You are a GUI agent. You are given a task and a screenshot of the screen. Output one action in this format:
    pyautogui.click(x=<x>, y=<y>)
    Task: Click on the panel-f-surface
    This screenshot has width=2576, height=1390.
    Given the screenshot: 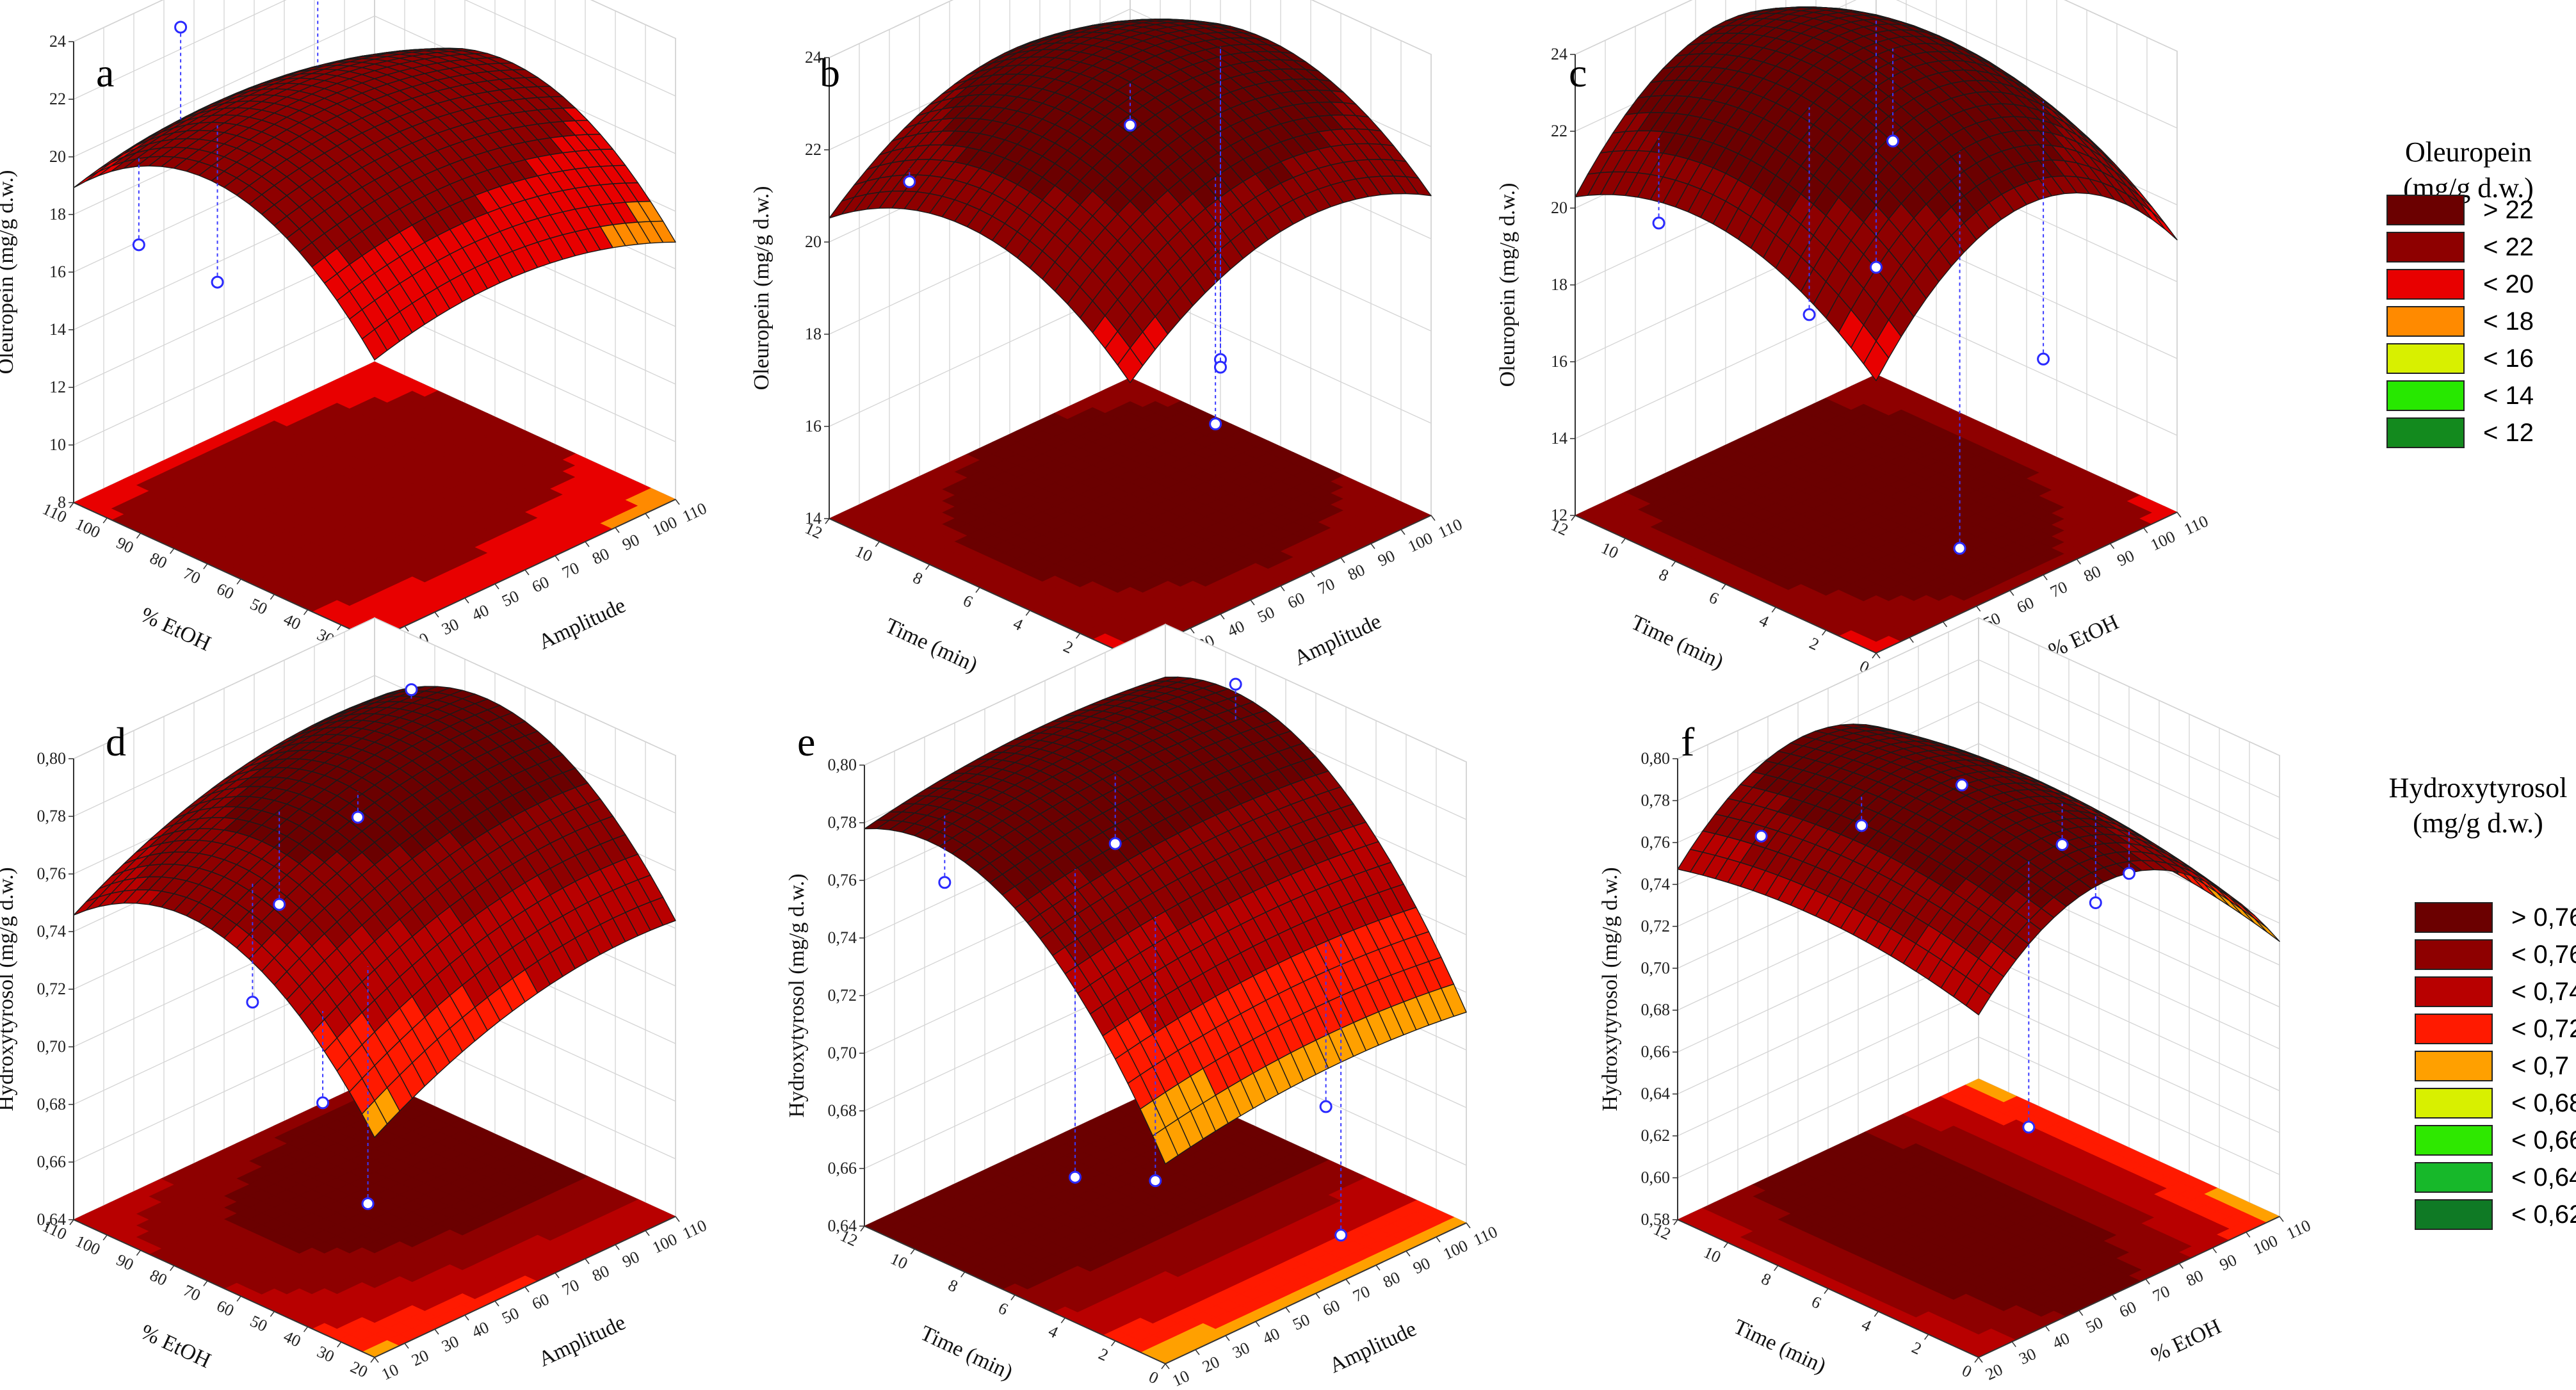 What is the action you would take?
    pyautogui.click(x=1978, y=869)
    